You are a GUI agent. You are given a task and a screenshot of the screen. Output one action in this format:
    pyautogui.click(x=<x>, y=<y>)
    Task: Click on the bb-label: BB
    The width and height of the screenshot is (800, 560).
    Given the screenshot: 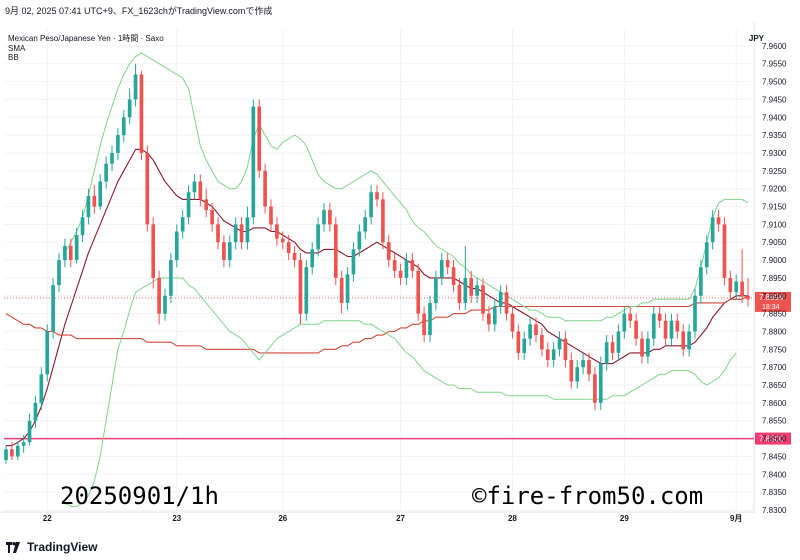 What is the action you would take?
    pyautogui.click(x=13, y=57)
    